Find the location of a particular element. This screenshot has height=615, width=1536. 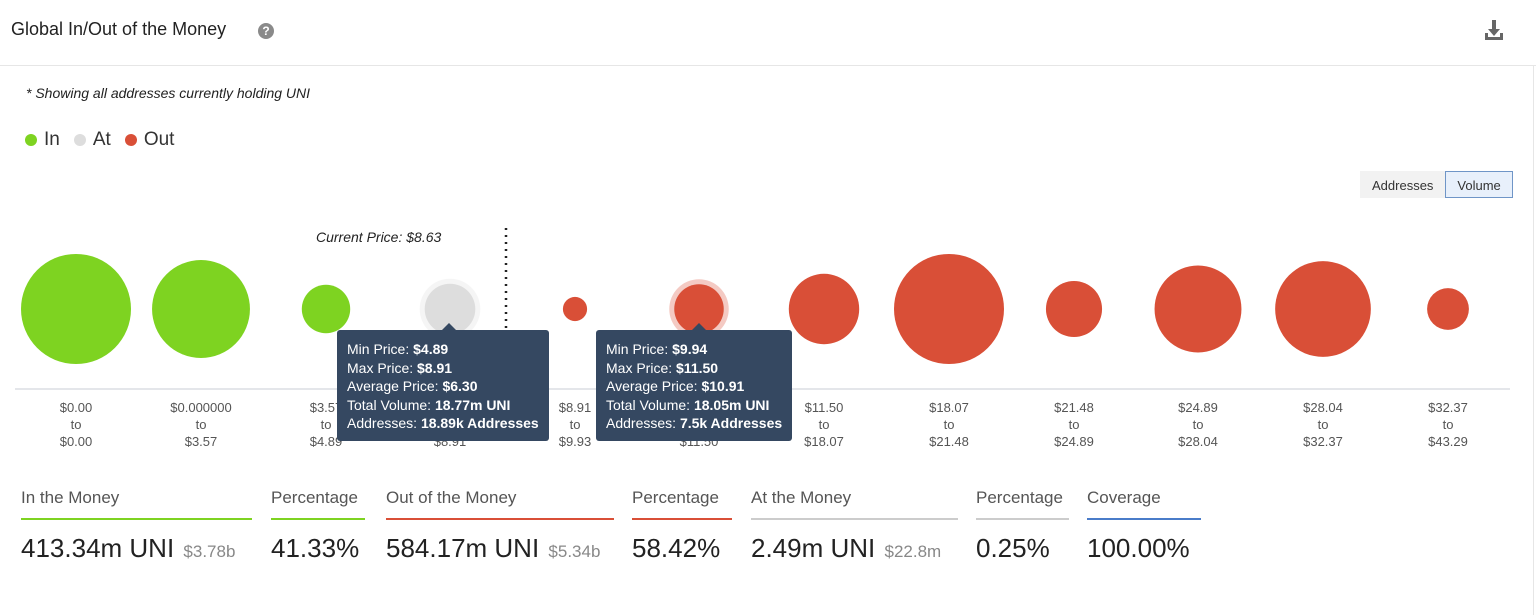

legend-item-in: In is located at coordinates (42, 140).